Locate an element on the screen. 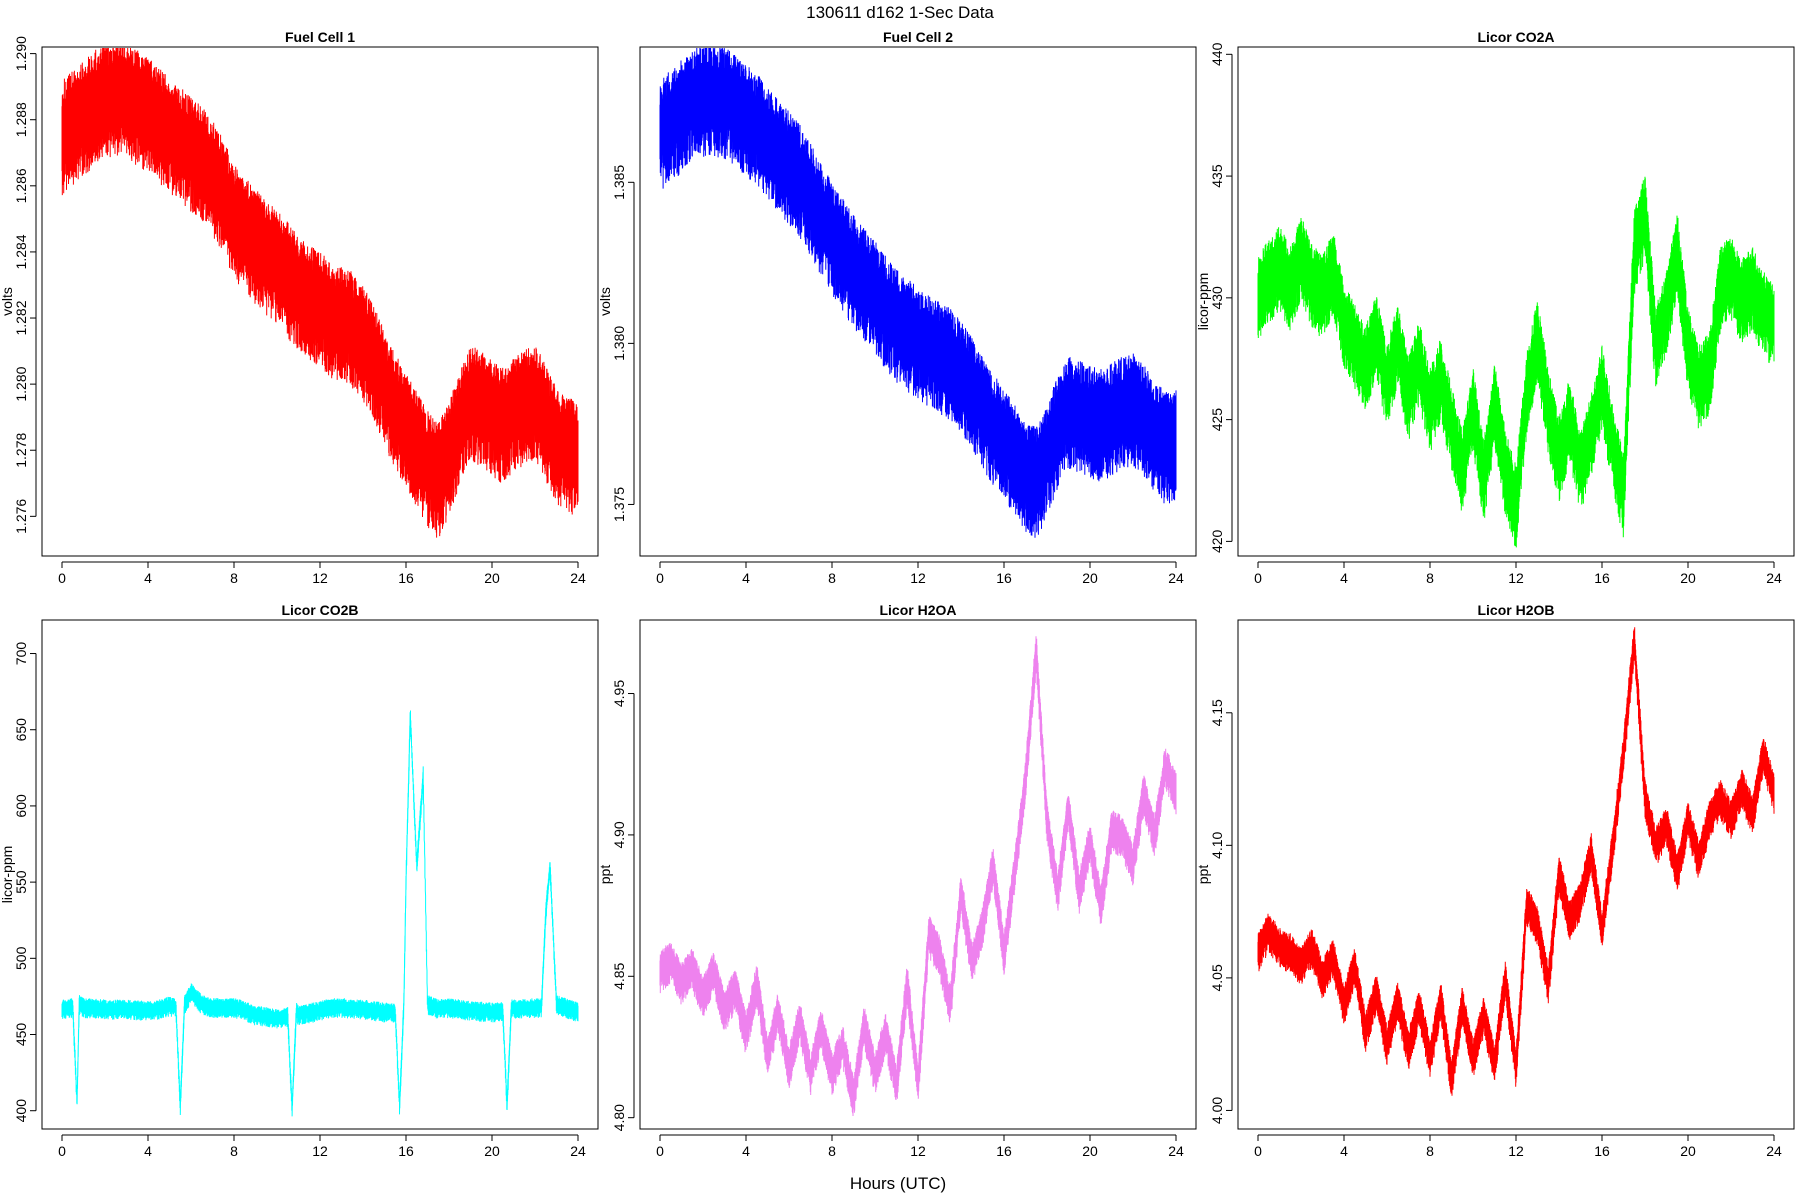  series-line-licor-co2b is located at coordinates (320, 913).